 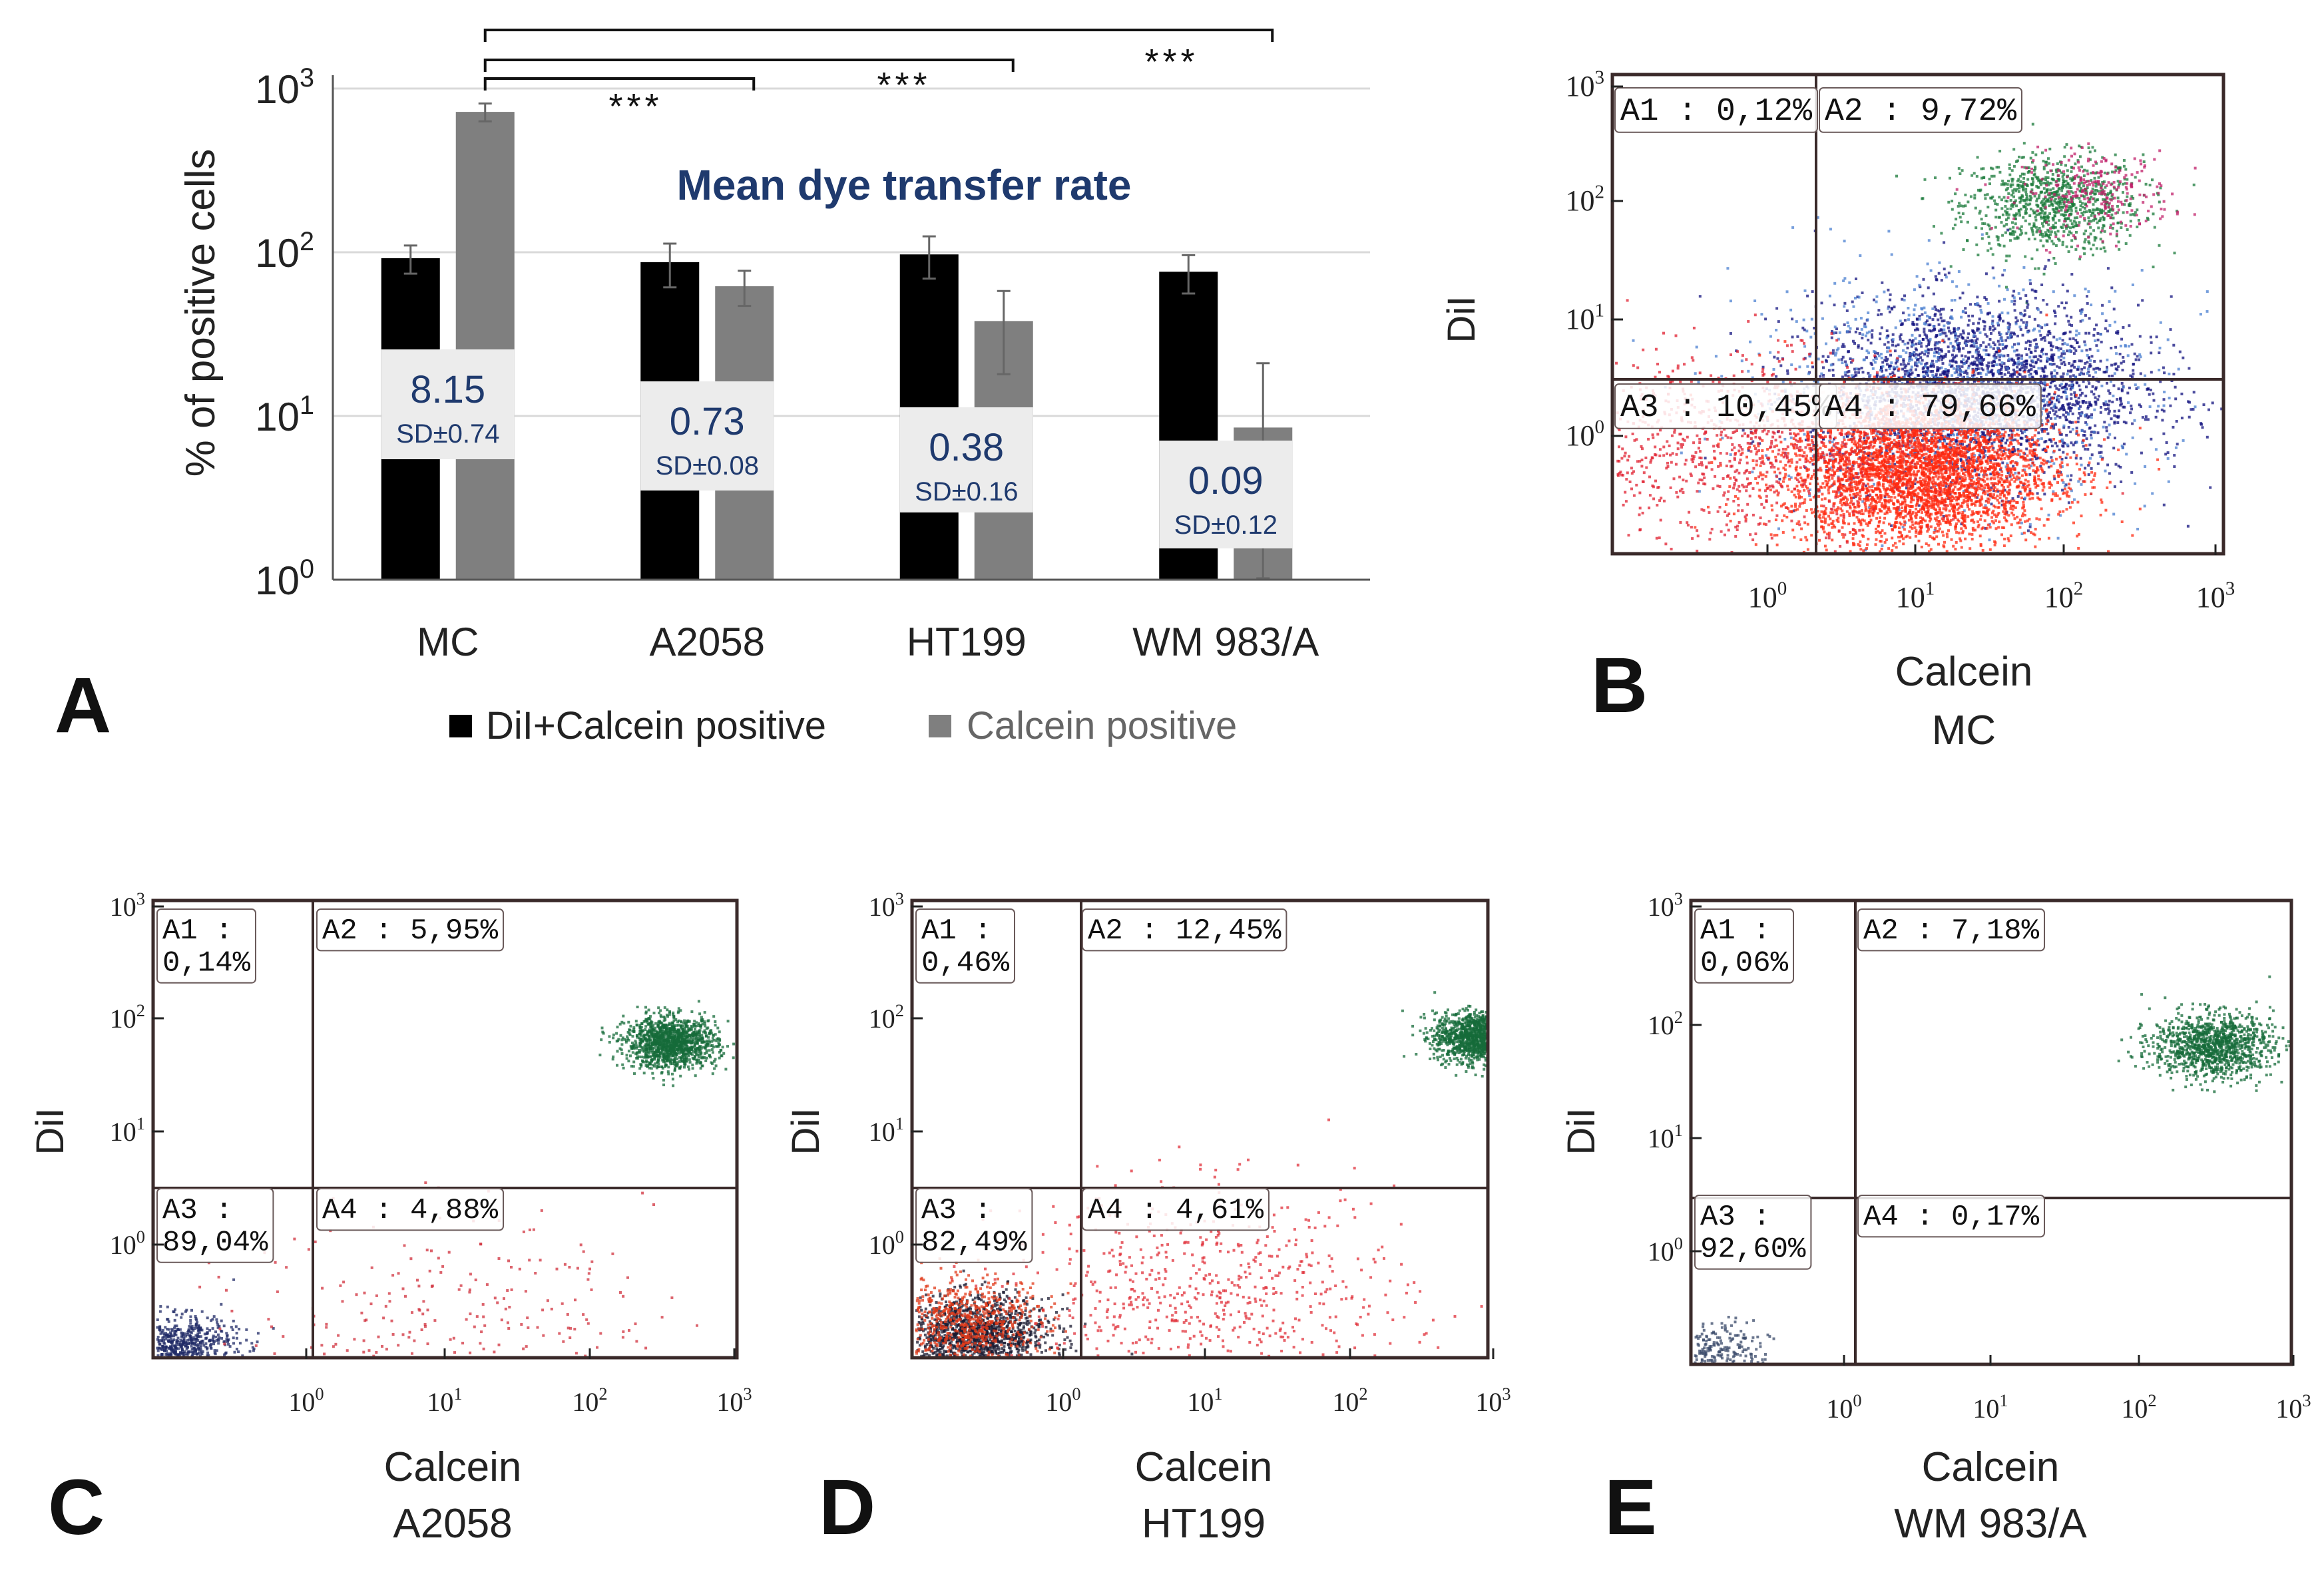 What do you see at coordinates (966, 459) in the screenshot?
I see `rate-box` at bounding box center [966, 459].